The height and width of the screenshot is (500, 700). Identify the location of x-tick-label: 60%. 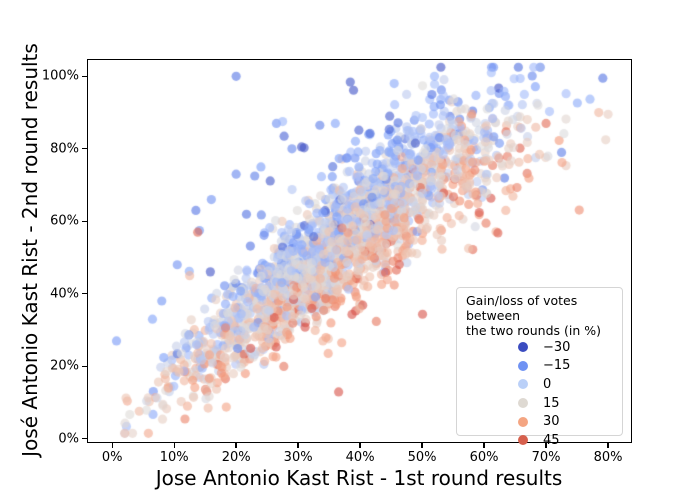
(484, 457).